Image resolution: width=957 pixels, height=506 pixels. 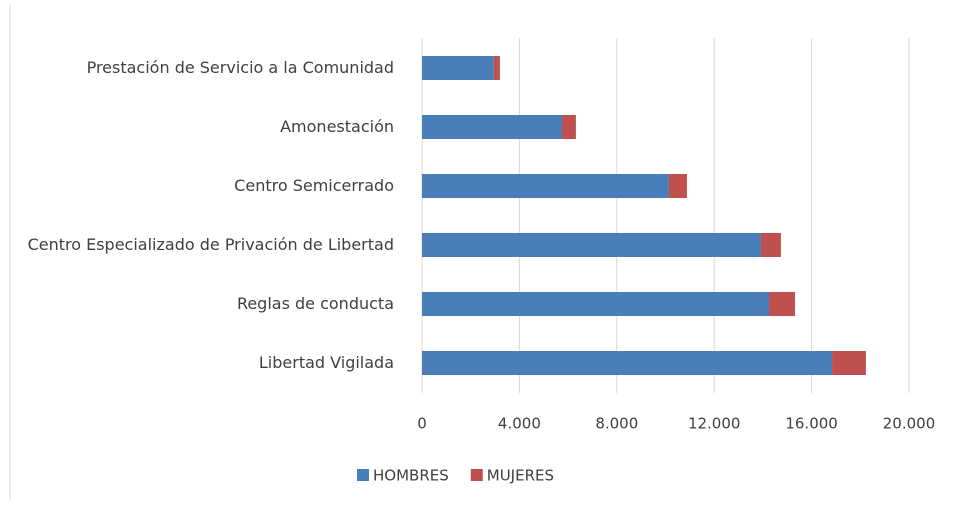 What do you see at coordinates (315, 303) in the screenshot?
I see `y-tick-label: Reglas de conducta` at bounding box center [315, 303].